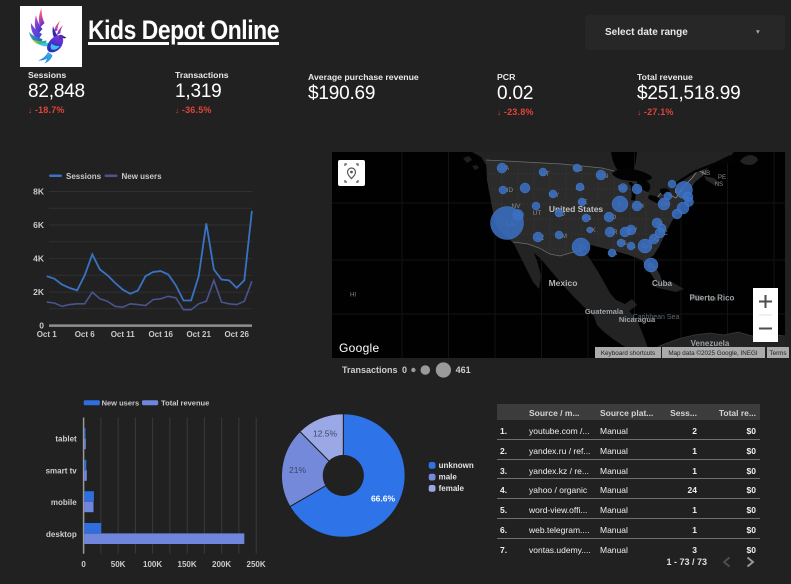 The height and width of the screenshot is (584, 791). What do you see at coordinates (85, 334) in the screenshot?
I see `svg-text: Oct 6` at bounding box center [85, 334].